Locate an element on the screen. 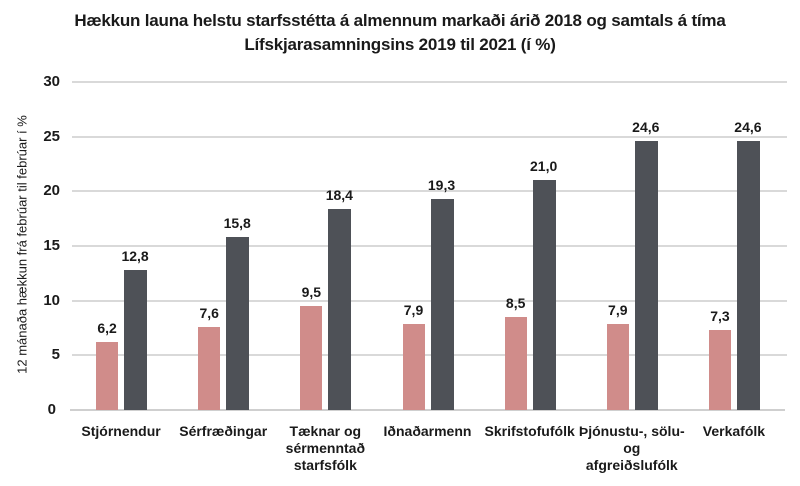 This screenshot has height=486, width=800. x-tick-label-line: og afgreiðslufólk is located at coordinates (631, 456).